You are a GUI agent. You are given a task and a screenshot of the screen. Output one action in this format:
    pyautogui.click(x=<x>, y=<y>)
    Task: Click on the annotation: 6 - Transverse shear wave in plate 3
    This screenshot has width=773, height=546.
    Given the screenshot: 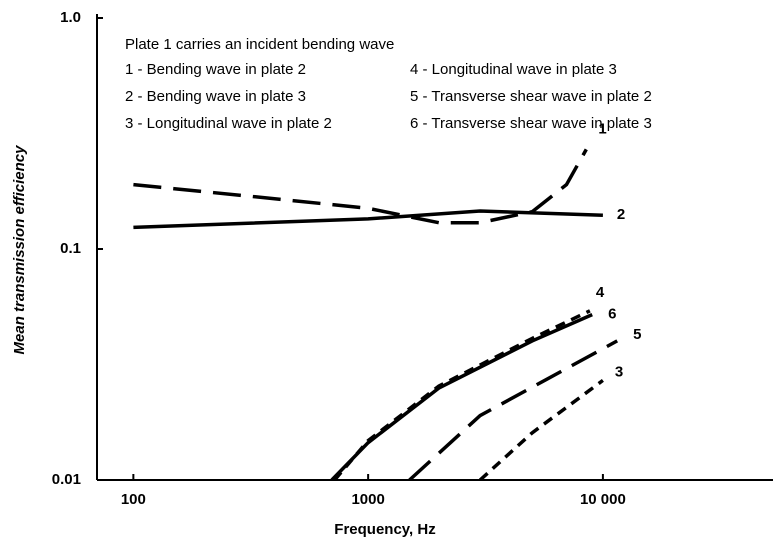 What is the action you would take?
    pyautogui.click(x=531, y=123)
    